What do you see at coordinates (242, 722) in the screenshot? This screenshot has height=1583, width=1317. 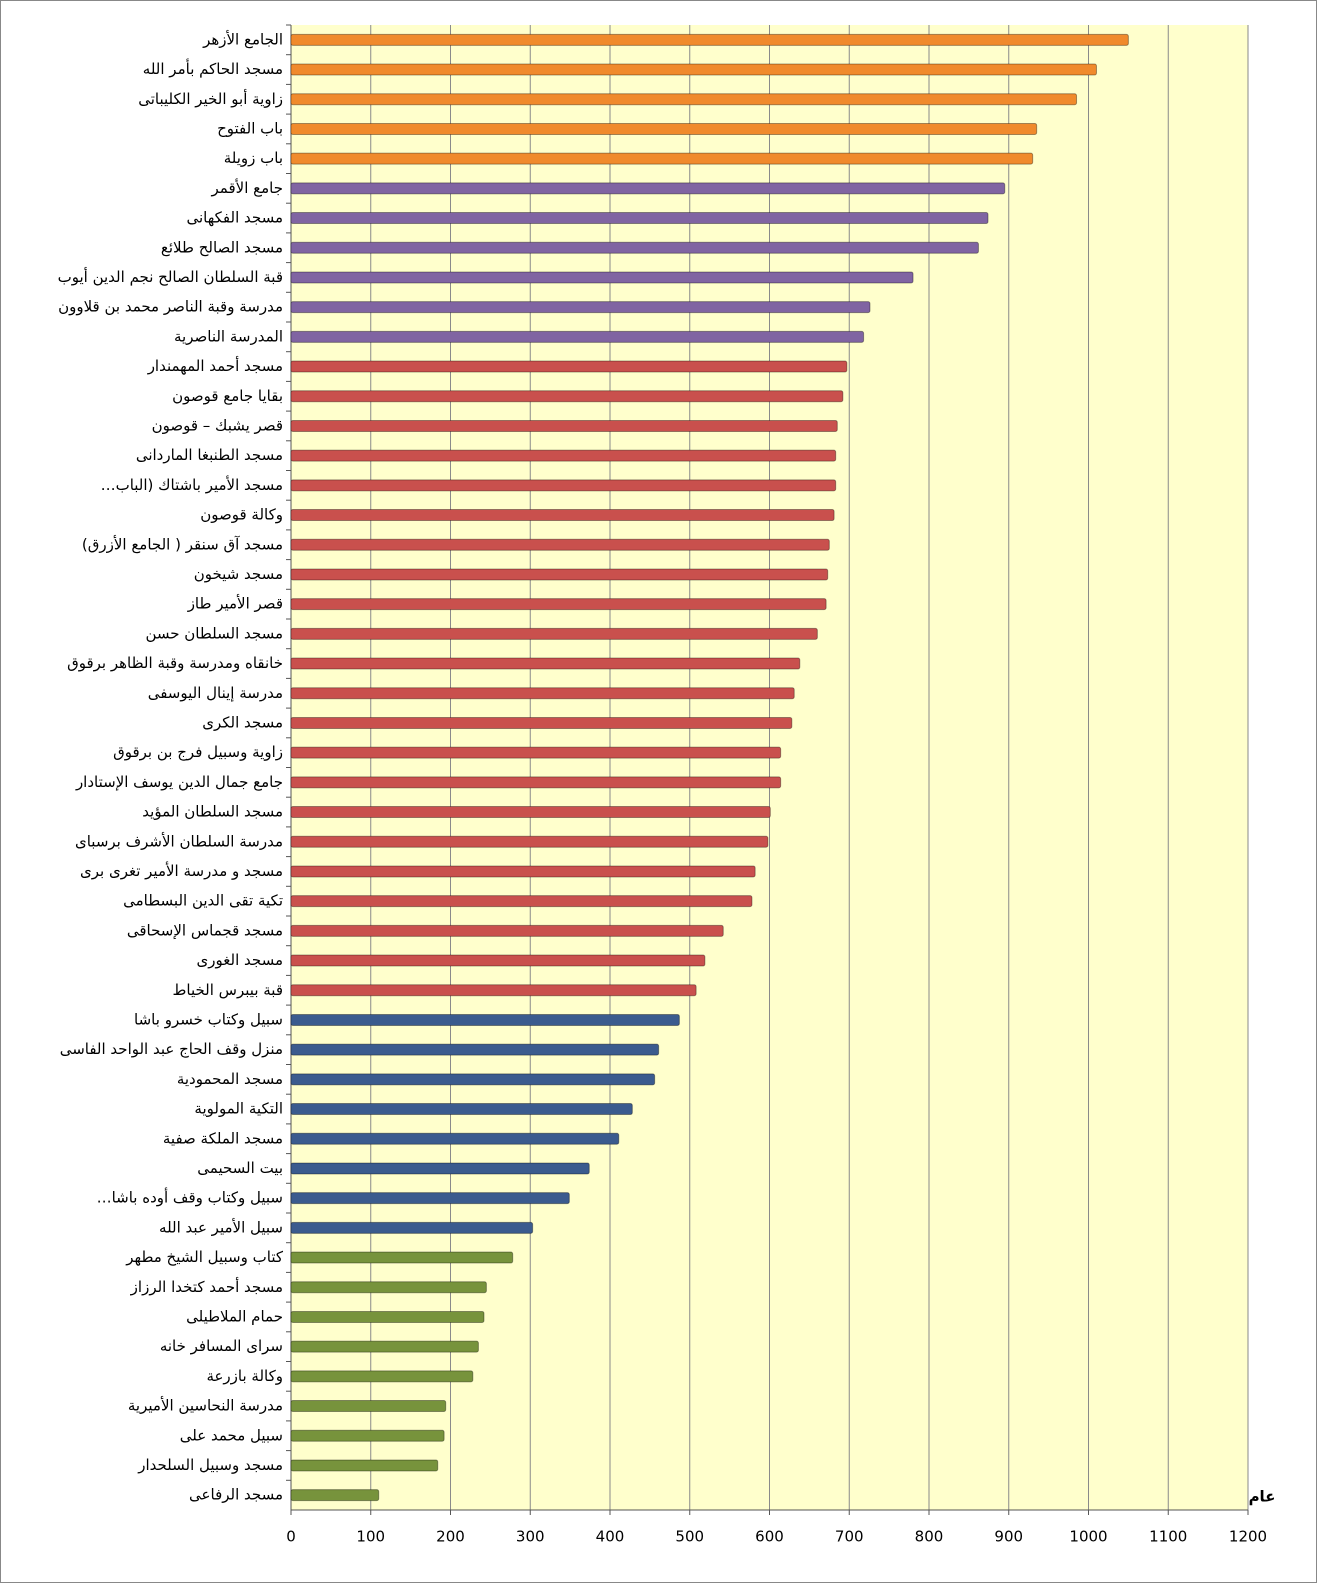 I see `y-tick-label: مسجد الكرى` at bounding box center [242, 722].